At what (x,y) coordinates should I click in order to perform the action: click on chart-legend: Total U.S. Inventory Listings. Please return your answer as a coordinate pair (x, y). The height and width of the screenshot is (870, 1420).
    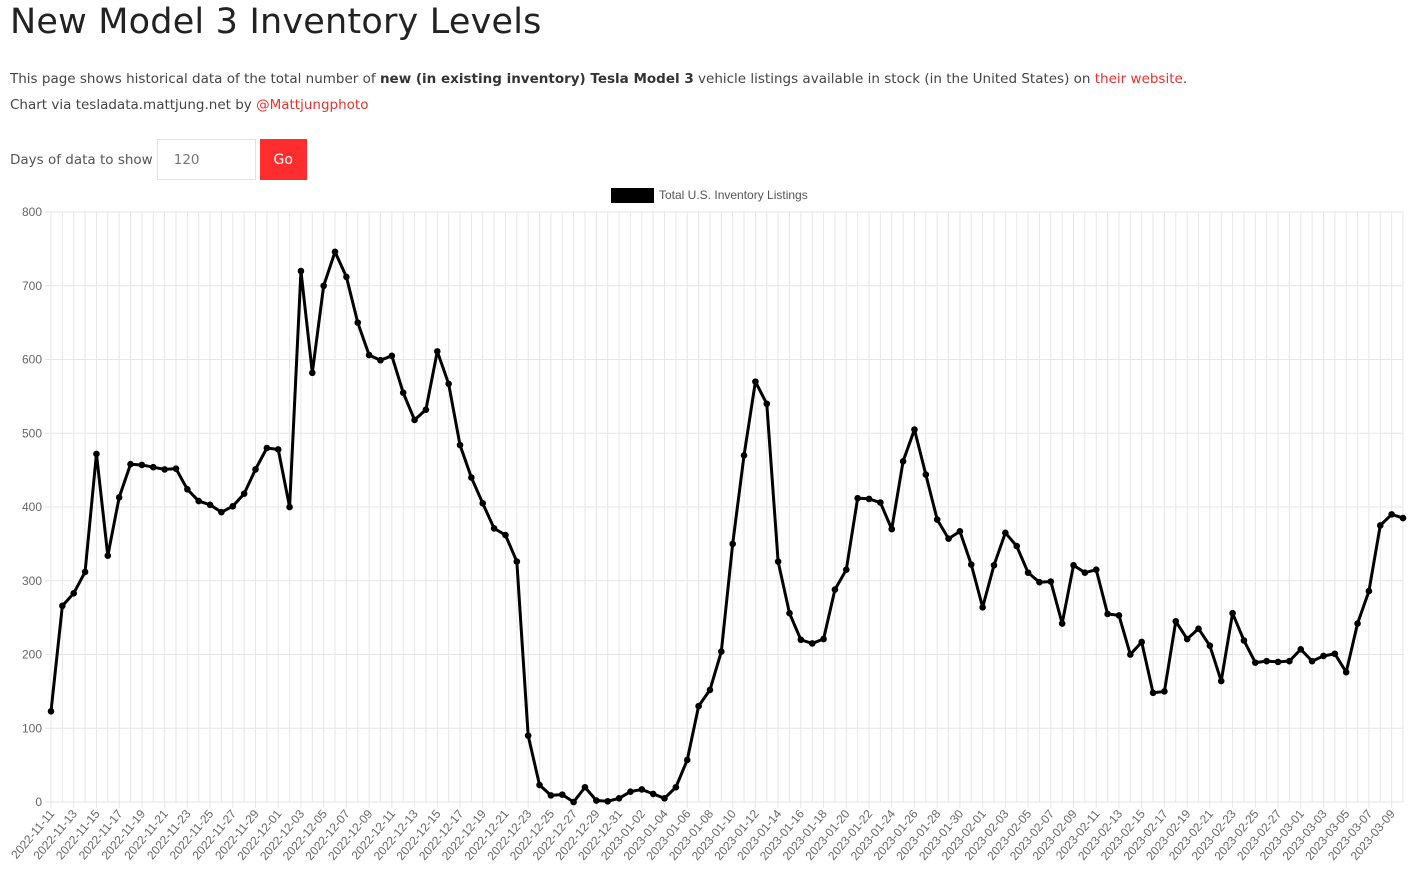
    Looking at the image, I should click on (709, 195).